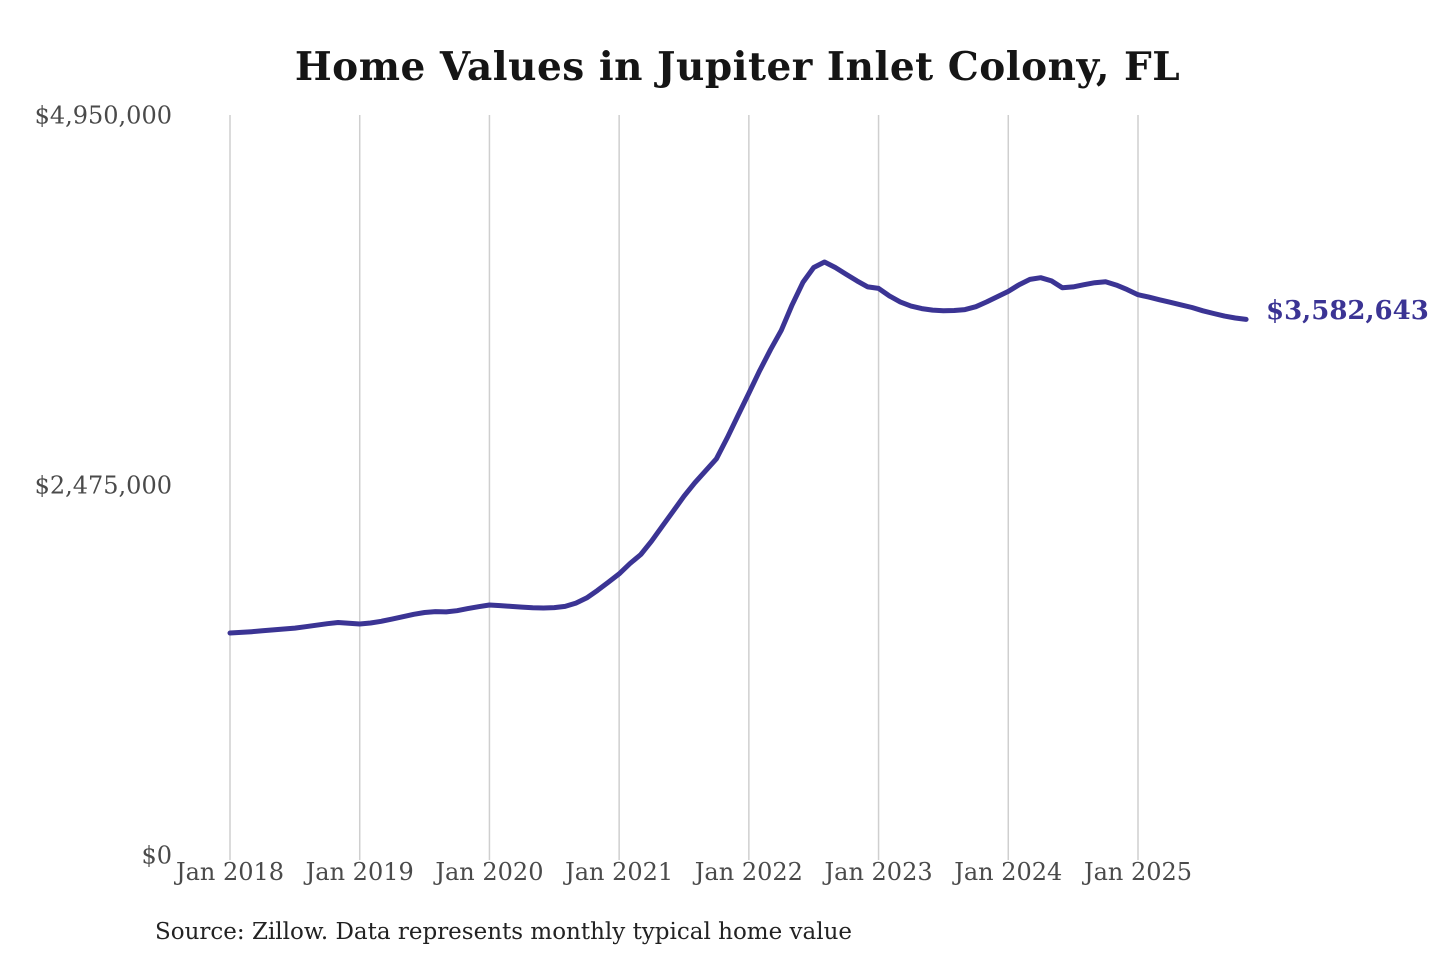  What do you see at coordinates (156, 856) in the screenshot?
I see `y-tick-label: $0` at bounding box center [156, 856].